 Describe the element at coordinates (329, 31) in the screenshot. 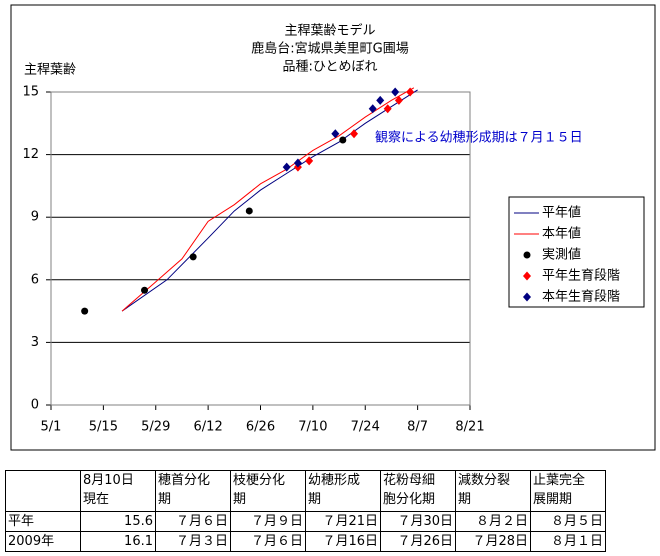

I see `chart-title: 主稈葉齢モデル` at that location.